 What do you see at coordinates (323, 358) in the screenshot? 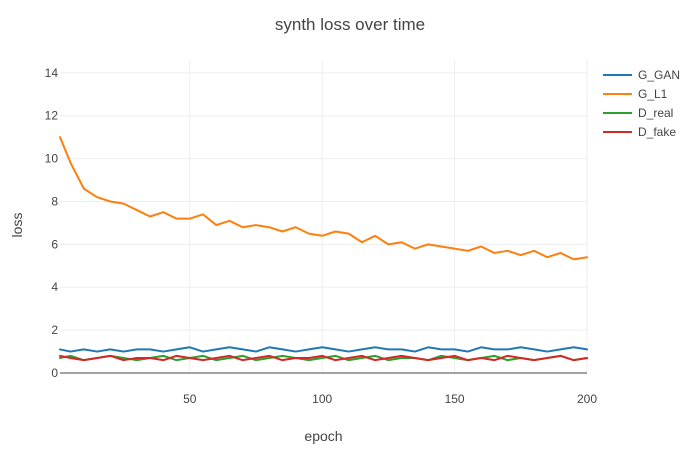
I see `series-line-d-fake` at bounding box center [323, 358].